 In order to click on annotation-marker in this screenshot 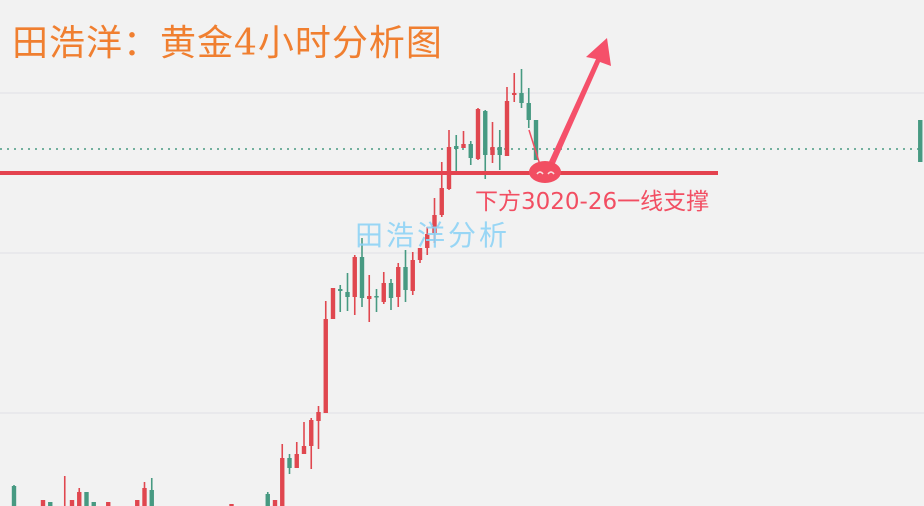, I will do `click(569, 110)`.